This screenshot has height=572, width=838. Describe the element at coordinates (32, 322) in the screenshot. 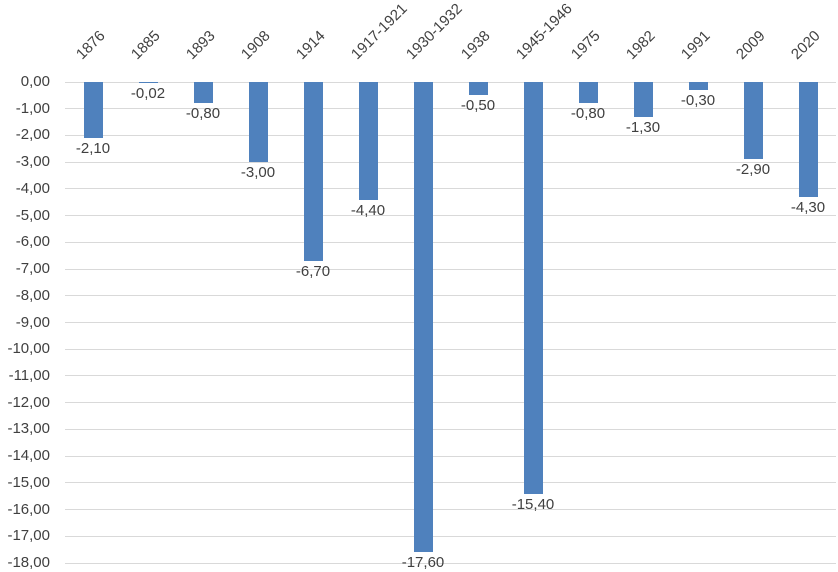

I see `y-axis-tick-label: -9,00` at that location.